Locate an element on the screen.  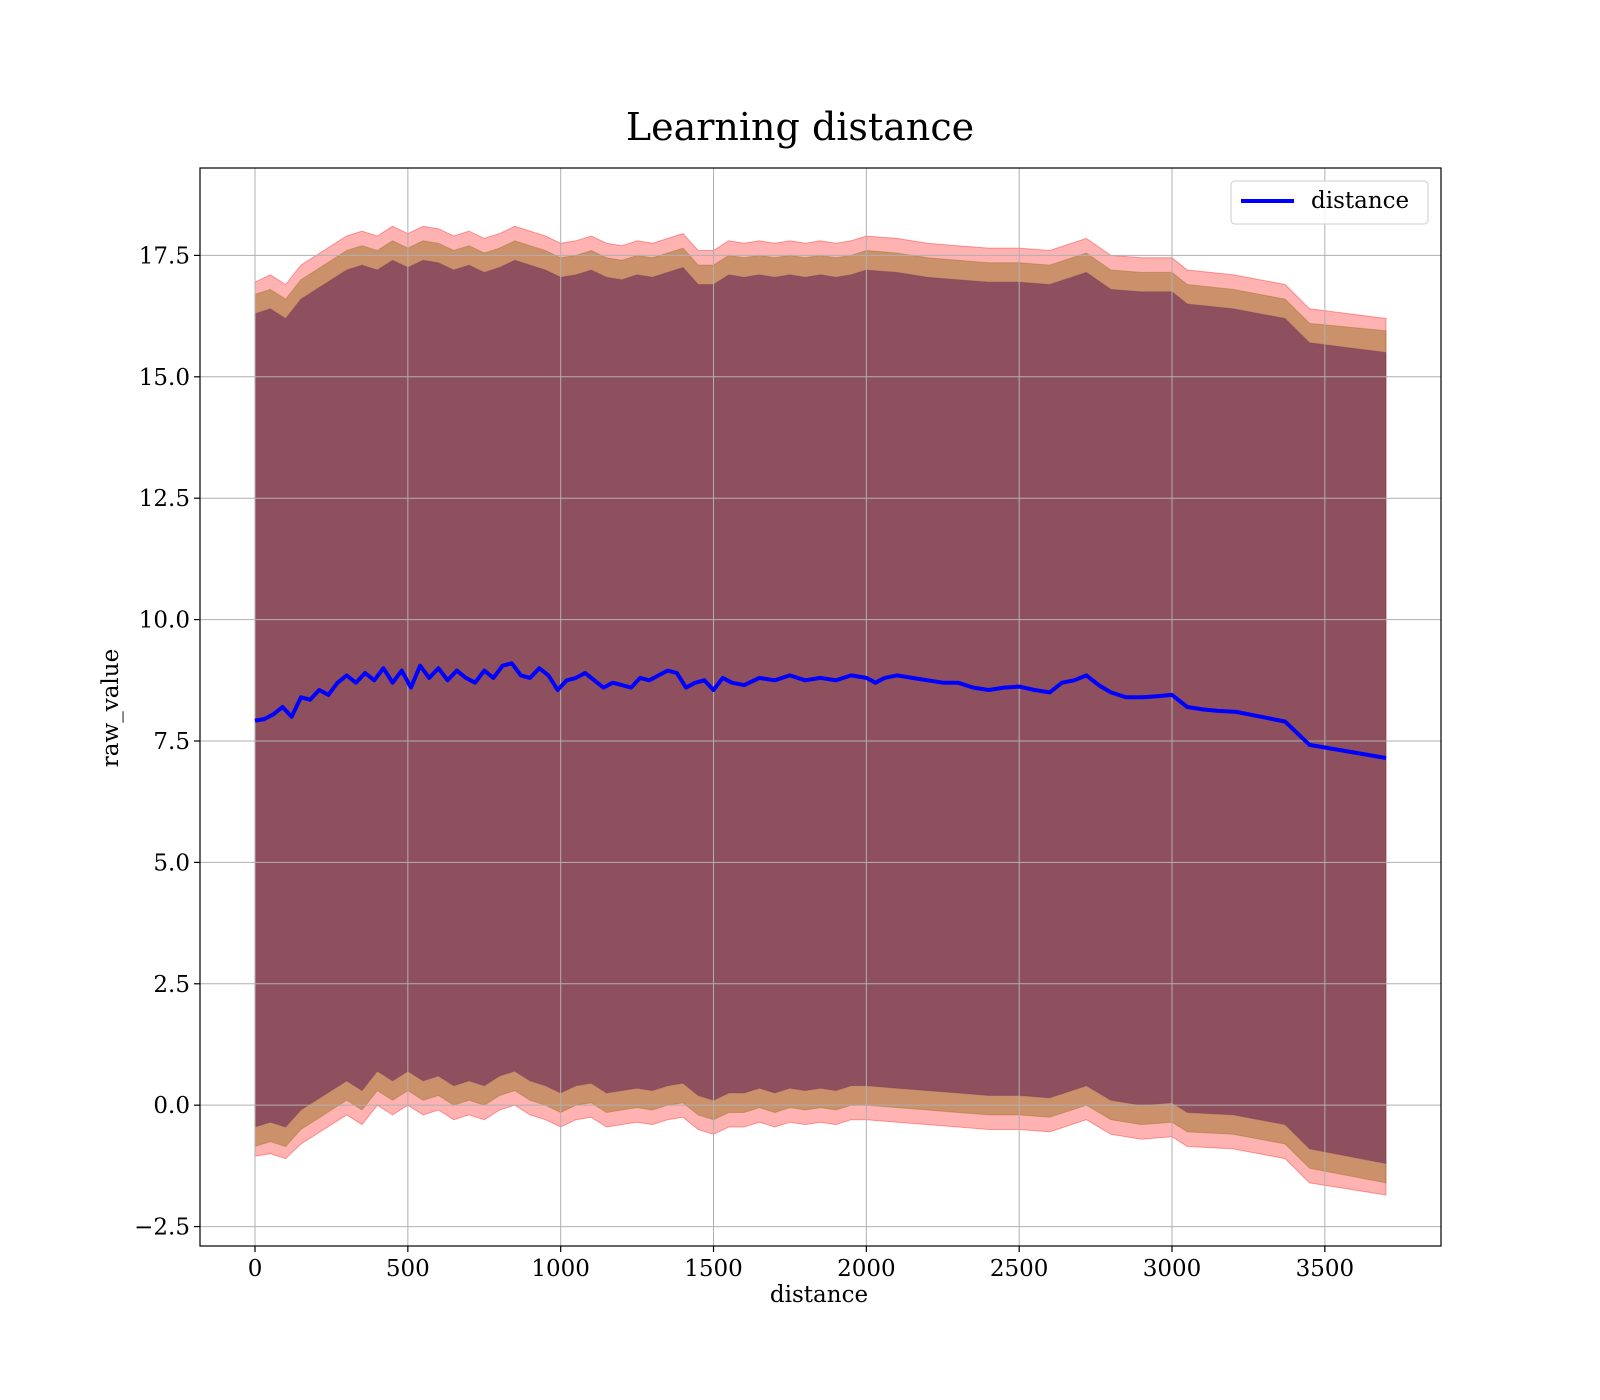
legend-label-distance: distance is located at coordinates (1360, 201).